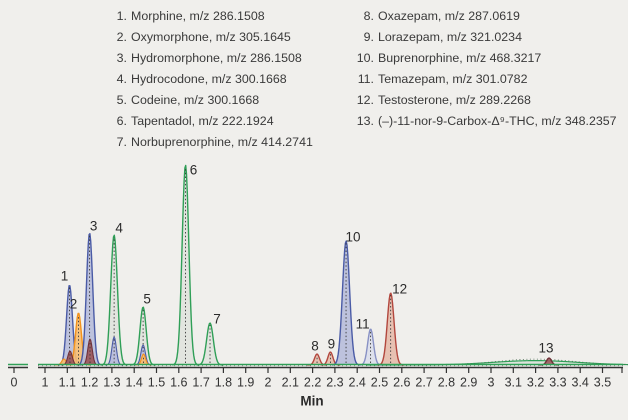  Describe the element at coordinates (119, 228) in the screenshot. I see `peak-number-label-4: 4` at that location.